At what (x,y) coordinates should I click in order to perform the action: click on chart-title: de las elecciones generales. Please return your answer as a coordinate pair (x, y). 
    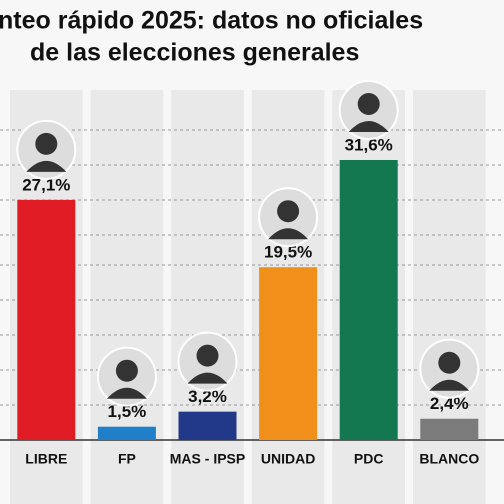
    Looking at the image, I should click on (194, 53).